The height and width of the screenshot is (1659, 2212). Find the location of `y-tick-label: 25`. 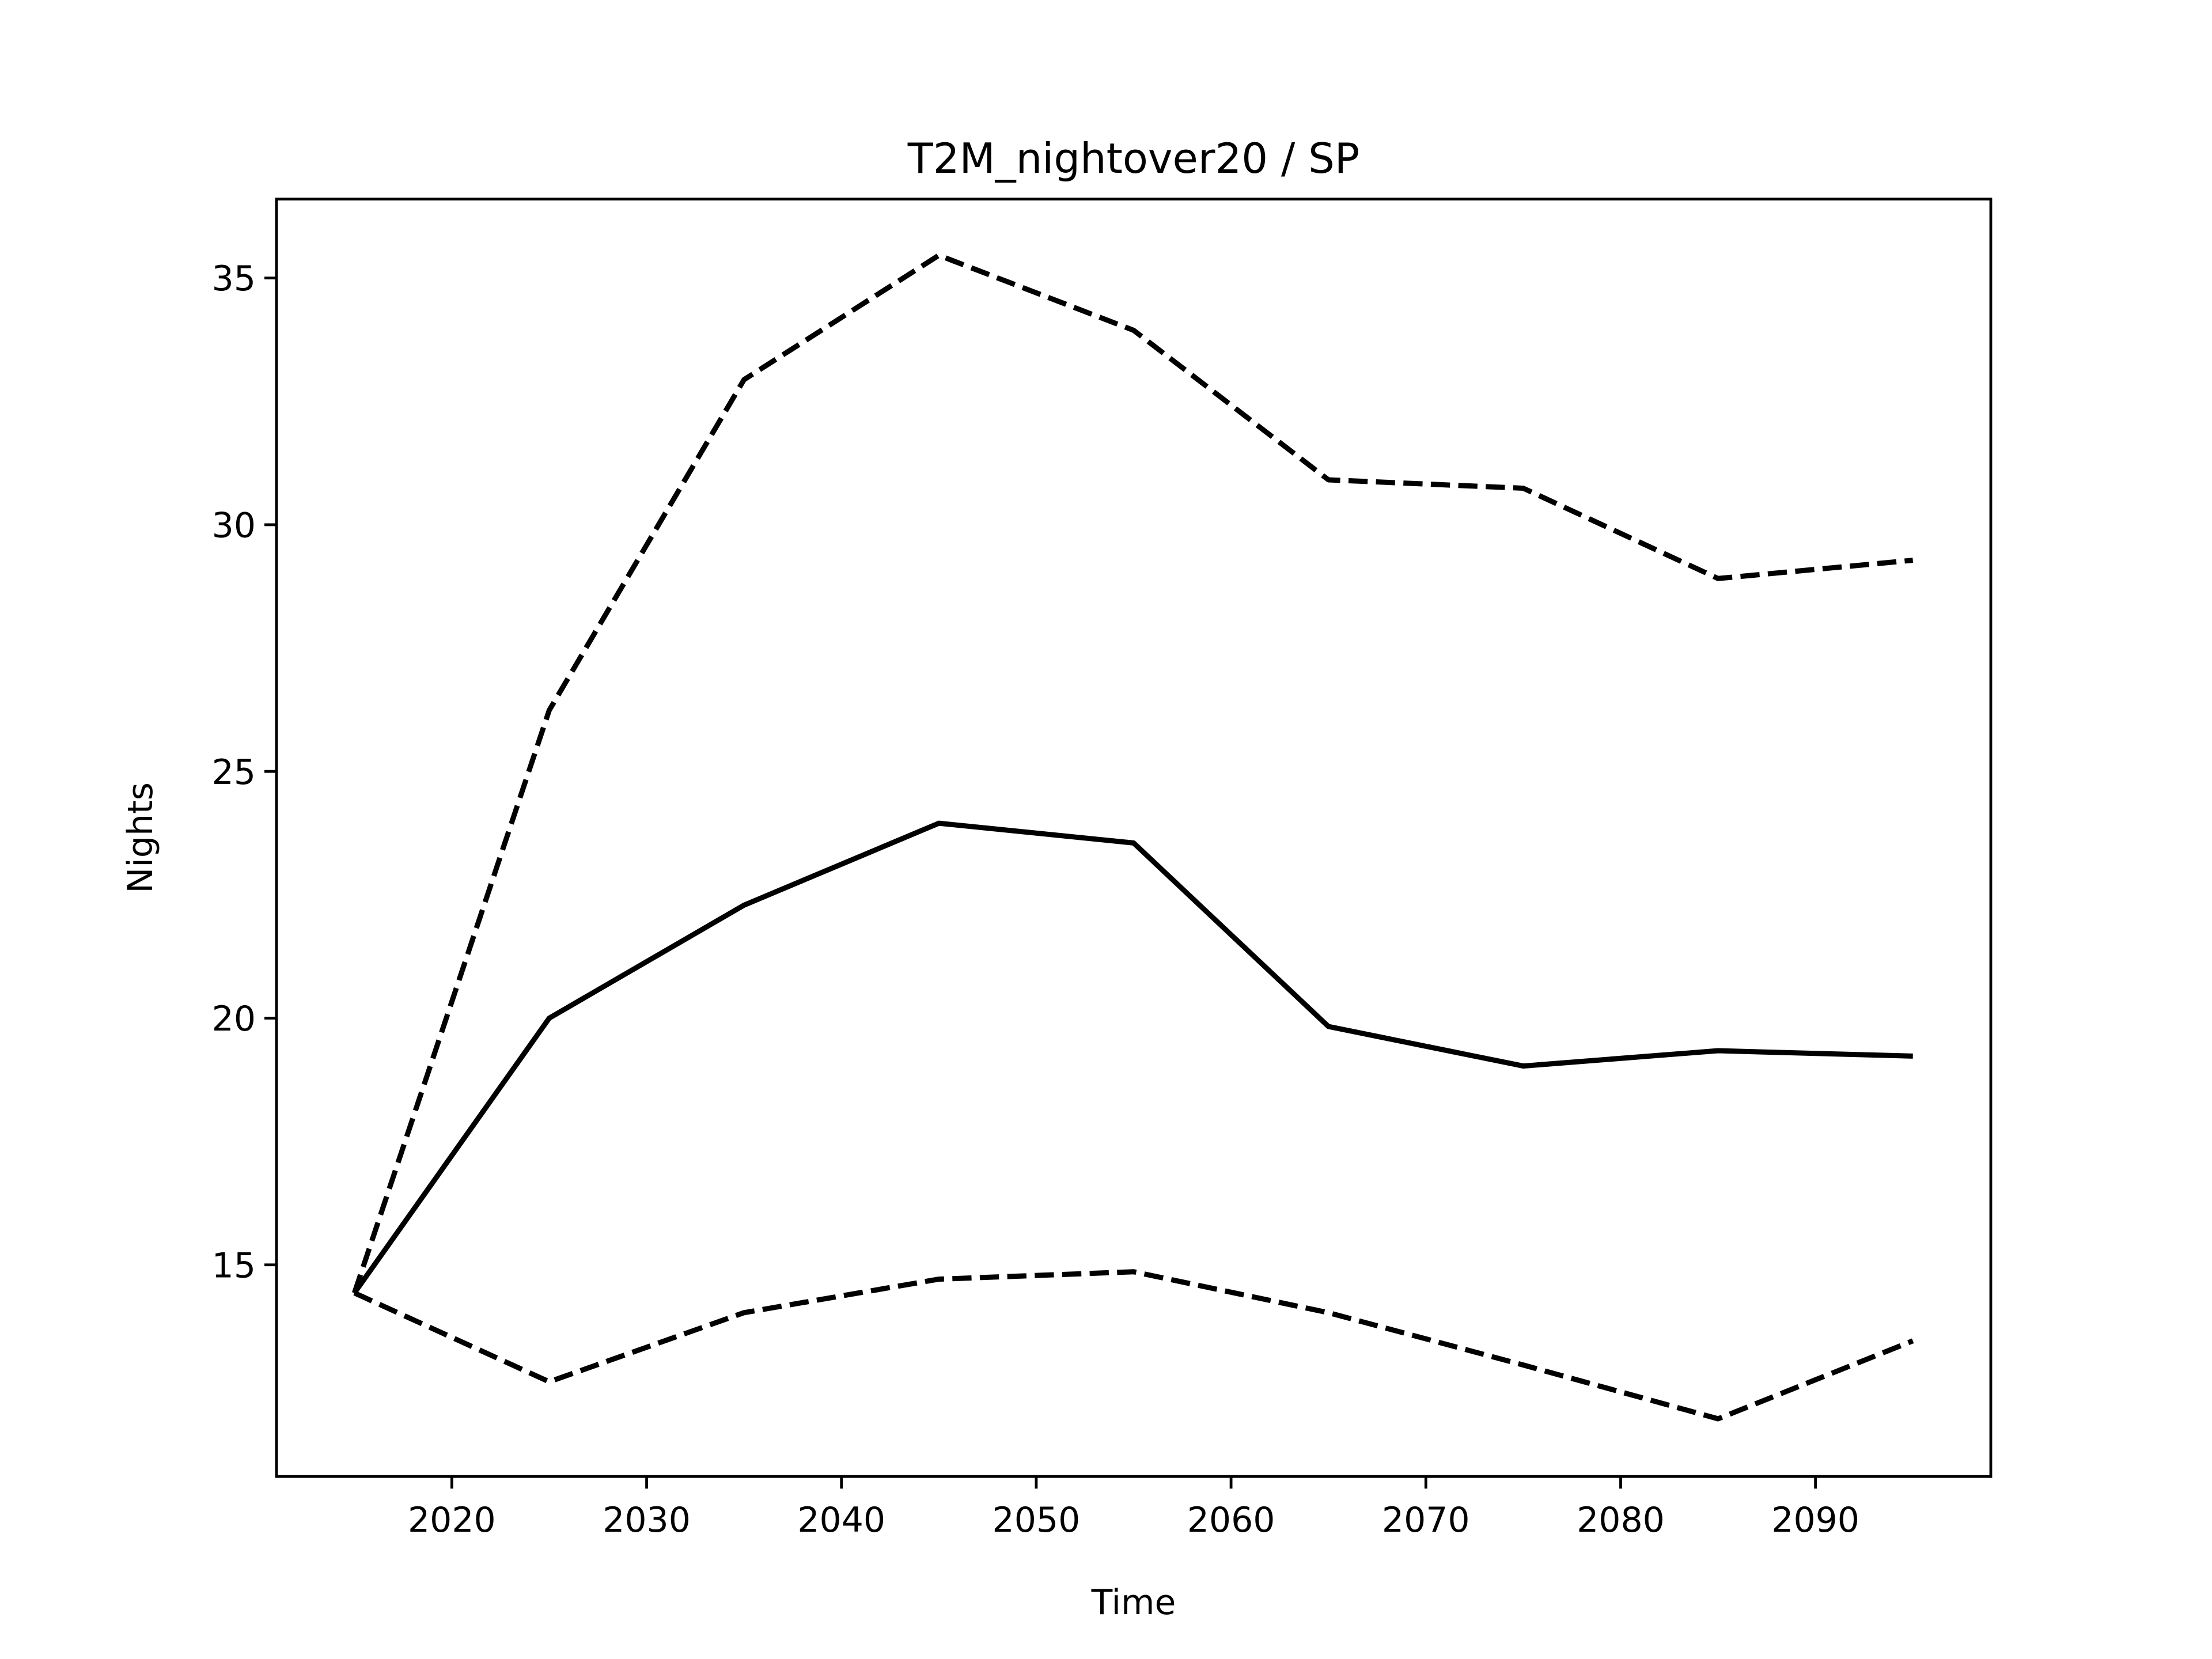

y-tick-label: 25 is located at coordinates (234, 772).